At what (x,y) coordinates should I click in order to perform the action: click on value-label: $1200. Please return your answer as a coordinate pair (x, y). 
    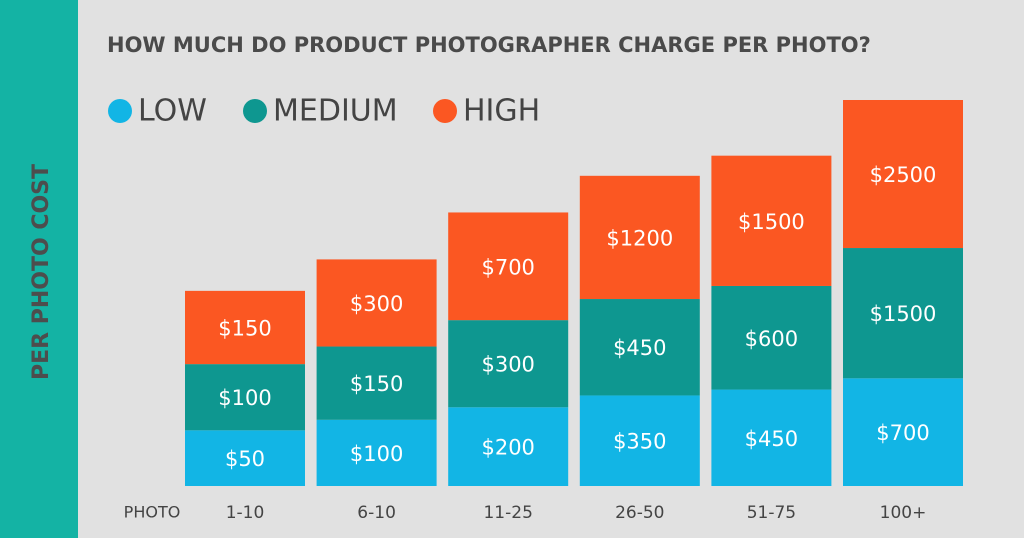
    Looking at the image, I should click on (639, 238).